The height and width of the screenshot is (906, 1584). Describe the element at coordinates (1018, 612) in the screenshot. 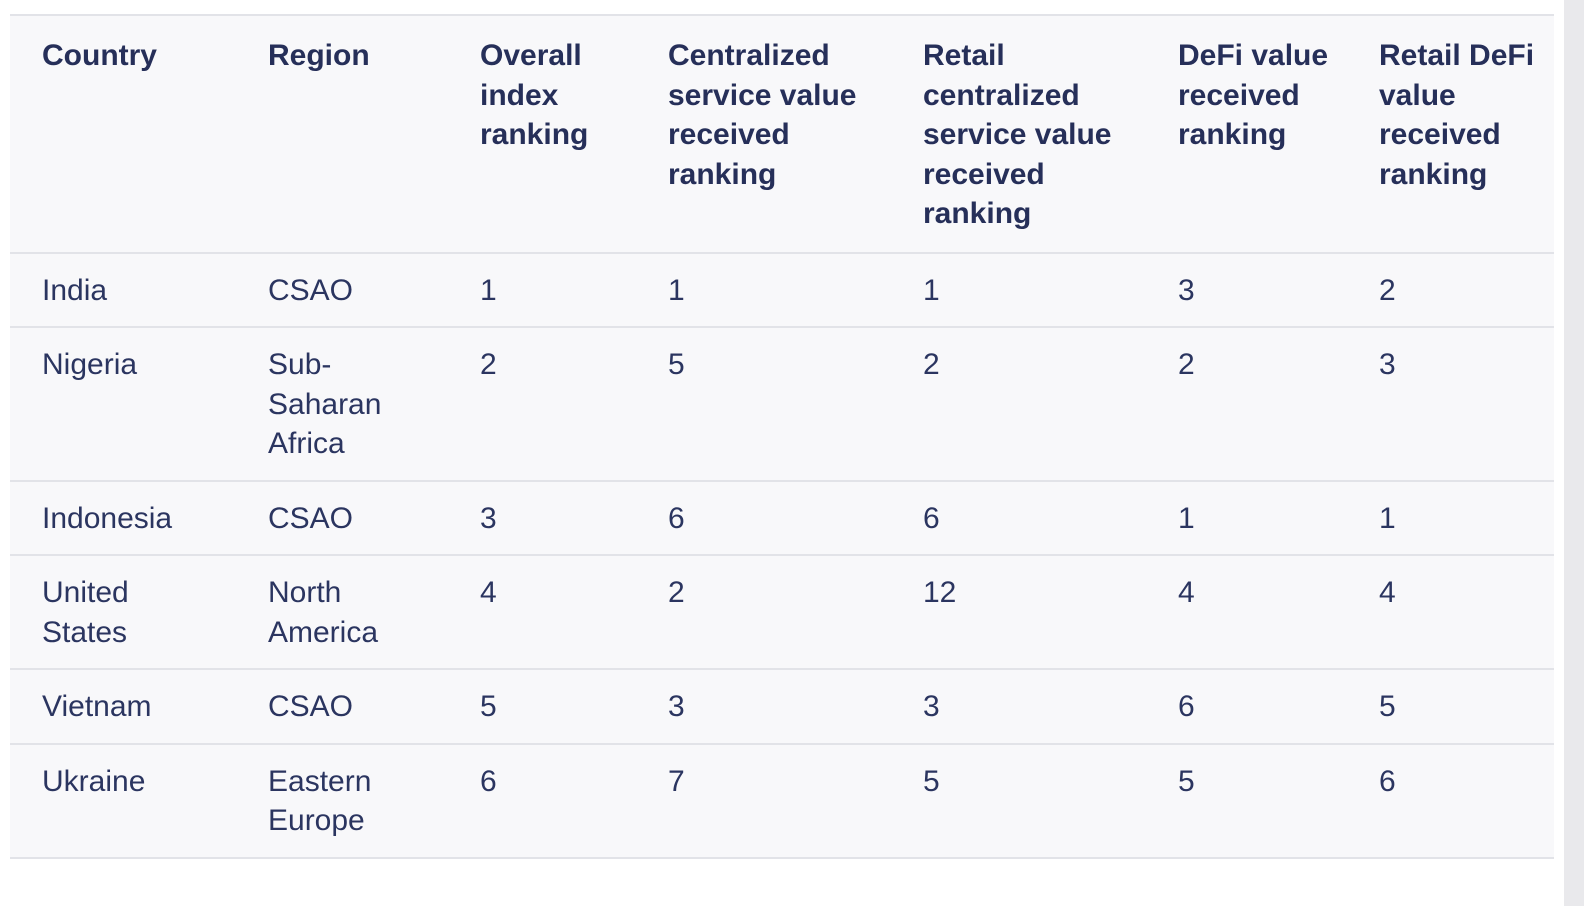

I see `cell-retail-centralized-service-ranking: 12` at that location.